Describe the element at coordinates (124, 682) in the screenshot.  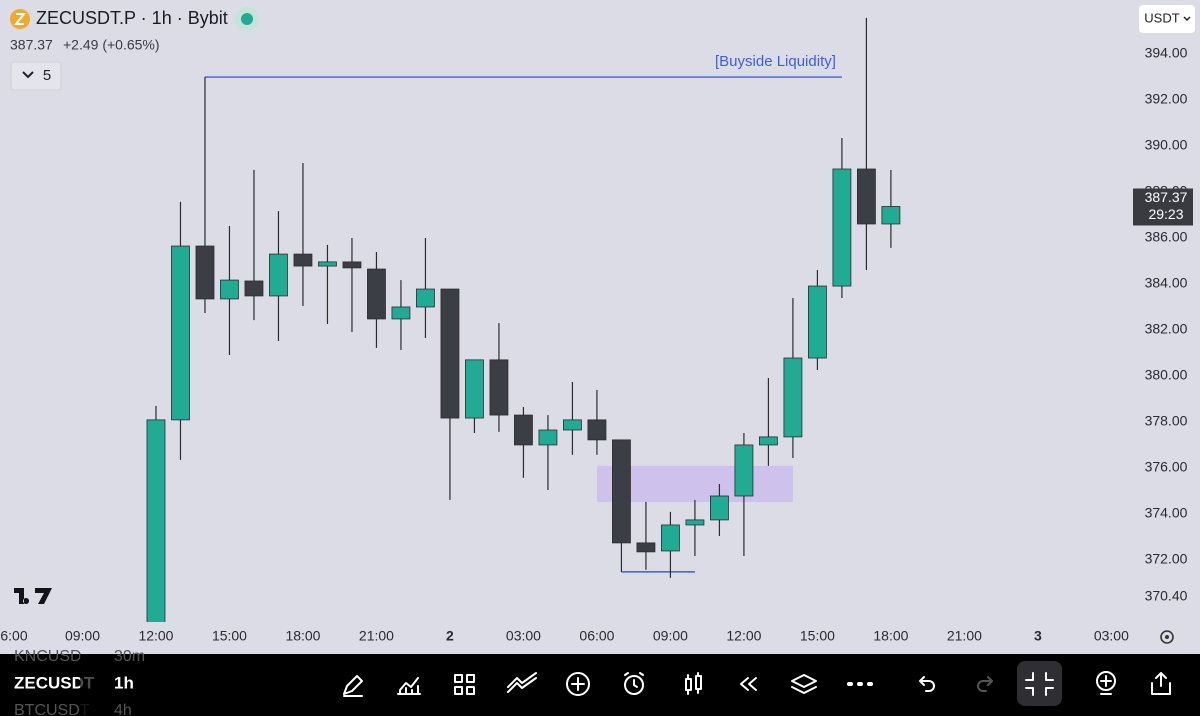
I see `watch-interval: 1h` at that location.